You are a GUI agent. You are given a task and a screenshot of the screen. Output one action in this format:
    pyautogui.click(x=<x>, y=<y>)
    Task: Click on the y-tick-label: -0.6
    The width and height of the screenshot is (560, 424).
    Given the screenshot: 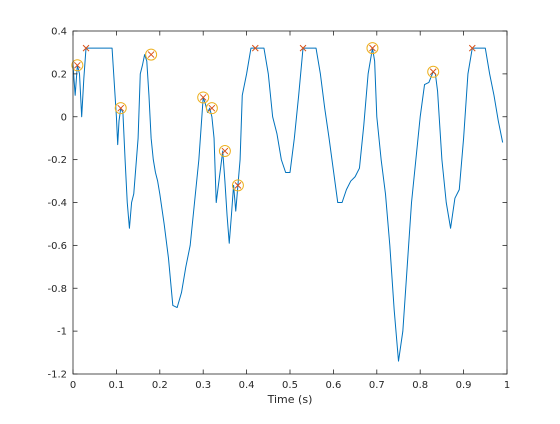 What is the action you would take?
    pyautogui.click(x=57, y=246)
    